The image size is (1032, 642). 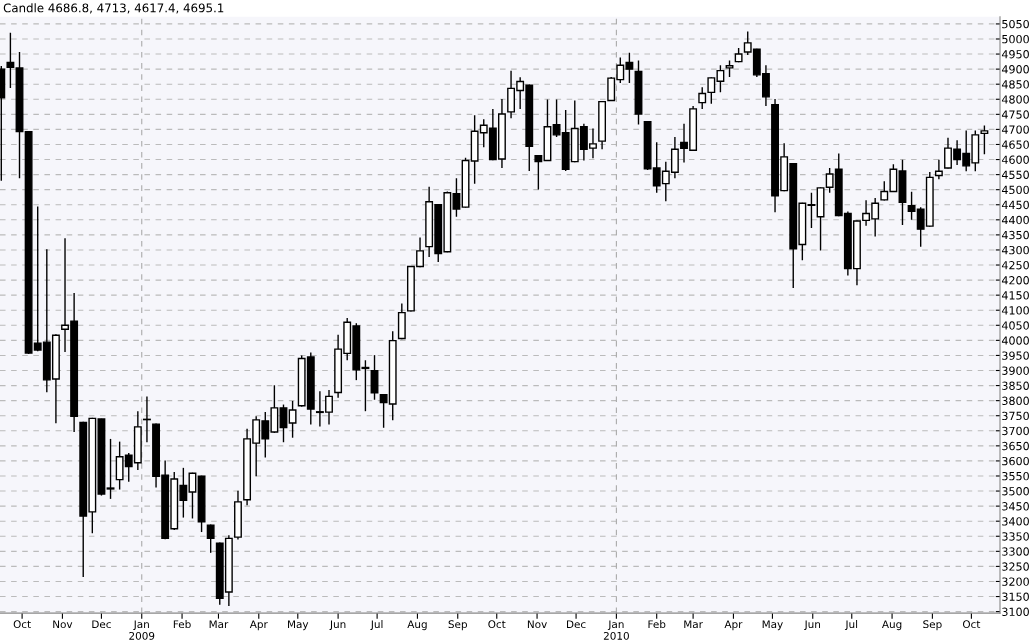 I want to click on y-tick-label: 4550, so click(x=1015, y=174).